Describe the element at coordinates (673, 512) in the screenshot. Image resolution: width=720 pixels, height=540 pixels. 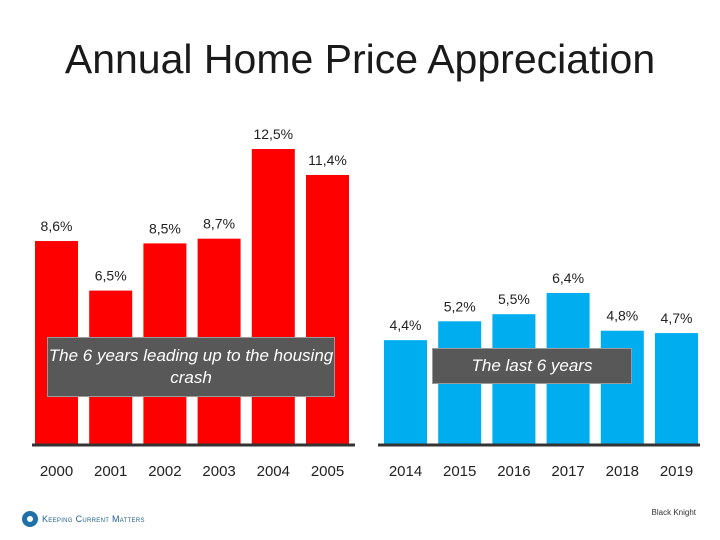
I see `source-label: Black Knight` at that location.